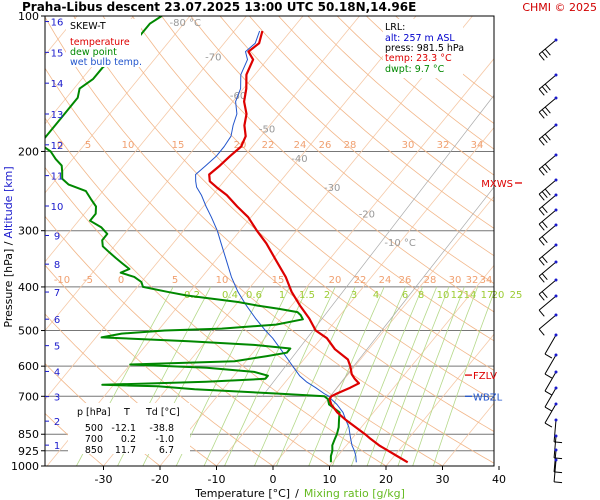 The width and height of the screenshot is (600, 500). What do you see at coordinates (25, 466) in the screenshot?
I see `pressure-tick-label: 1000` at bounding box center [25, 466].